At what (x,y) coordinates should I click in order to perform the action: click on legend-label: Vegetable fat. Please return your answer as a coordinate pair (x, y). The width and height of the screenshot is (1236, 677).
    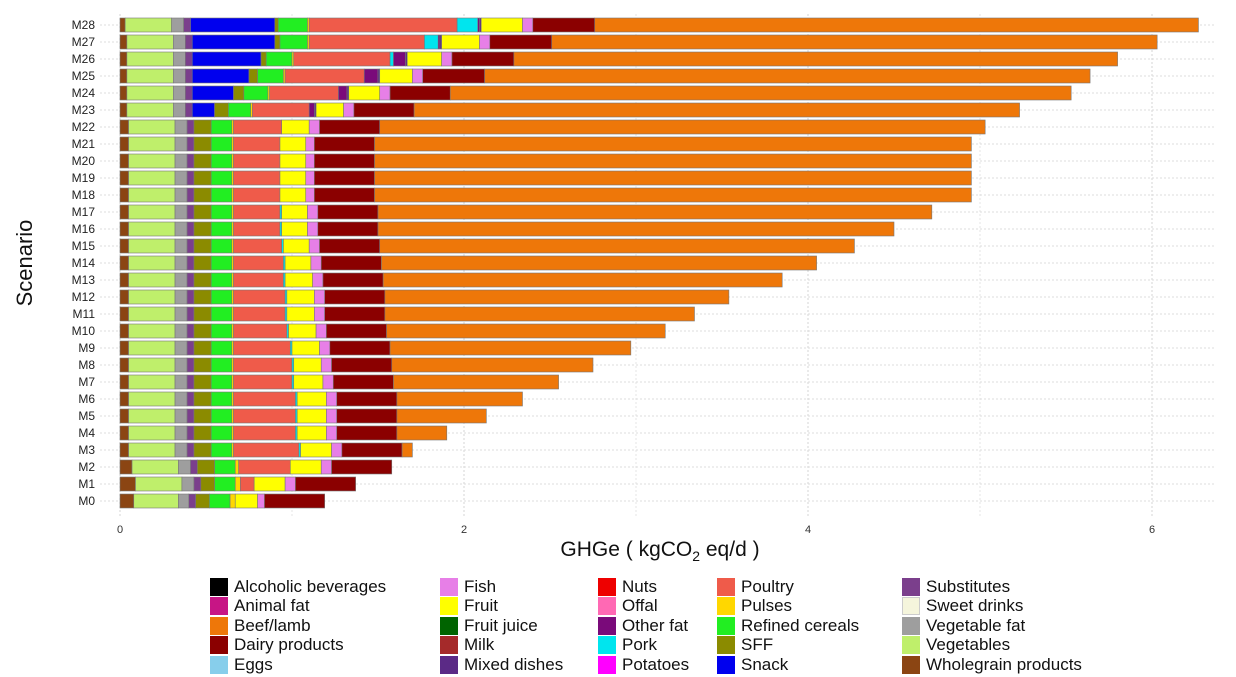
    Looking at the image, I should click on (976, 625).